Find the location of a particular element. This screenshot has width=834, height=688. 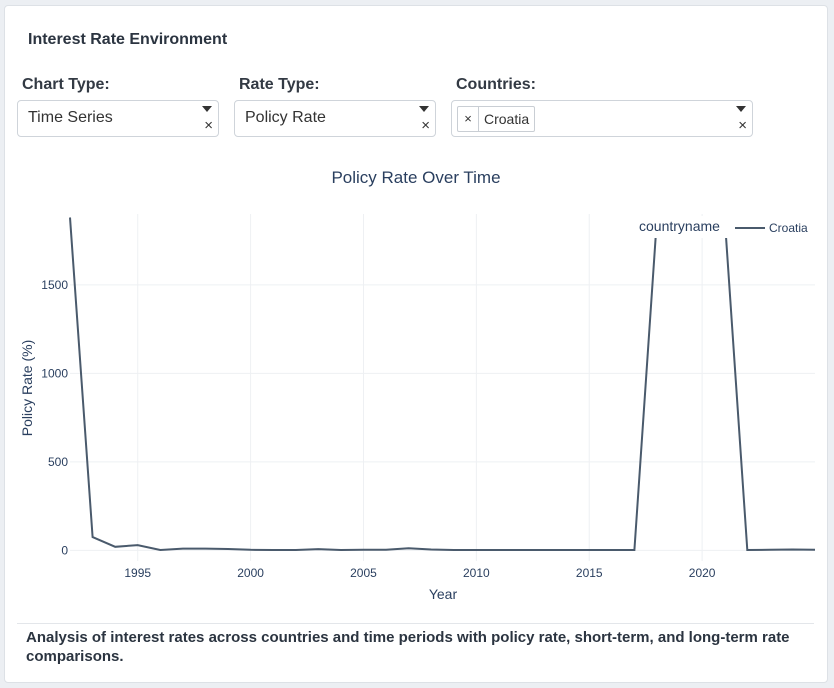

x-tick-label: 2020 is located at coordinates (702, 573).